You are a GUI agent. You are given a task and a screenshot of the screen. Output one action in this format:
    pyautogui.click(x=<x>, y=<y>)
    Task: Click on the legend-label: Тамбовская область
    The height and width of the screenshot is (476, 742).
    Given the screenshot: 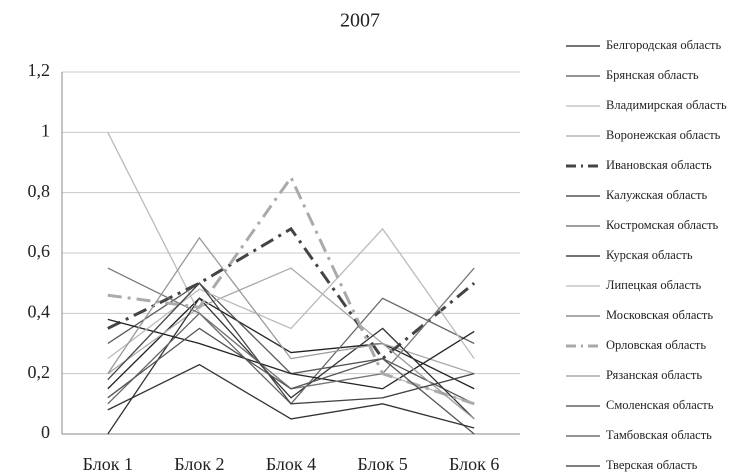 What is the action you would take?
    pyautogui.click(x=659, y=435)
    